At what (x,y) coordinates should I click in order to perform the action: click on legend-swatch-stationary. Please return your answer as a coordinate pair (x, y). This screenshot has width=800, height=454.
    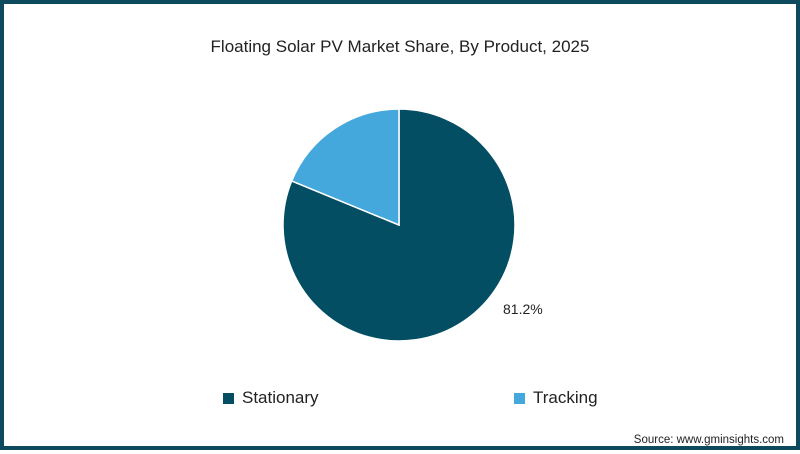
    Looking at the image, I should click on (228, 398).